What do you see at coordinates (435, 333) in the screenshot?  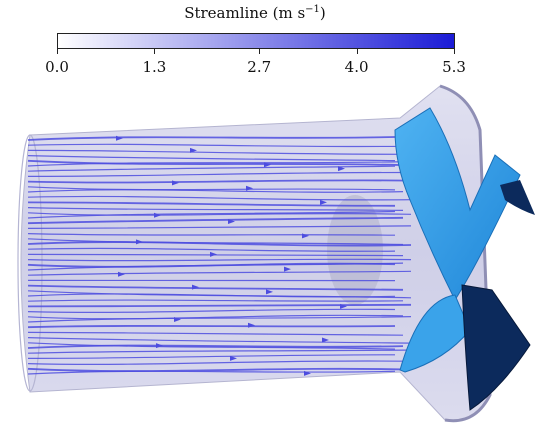 I see `blade-lower` at bounding box center [435, 333].